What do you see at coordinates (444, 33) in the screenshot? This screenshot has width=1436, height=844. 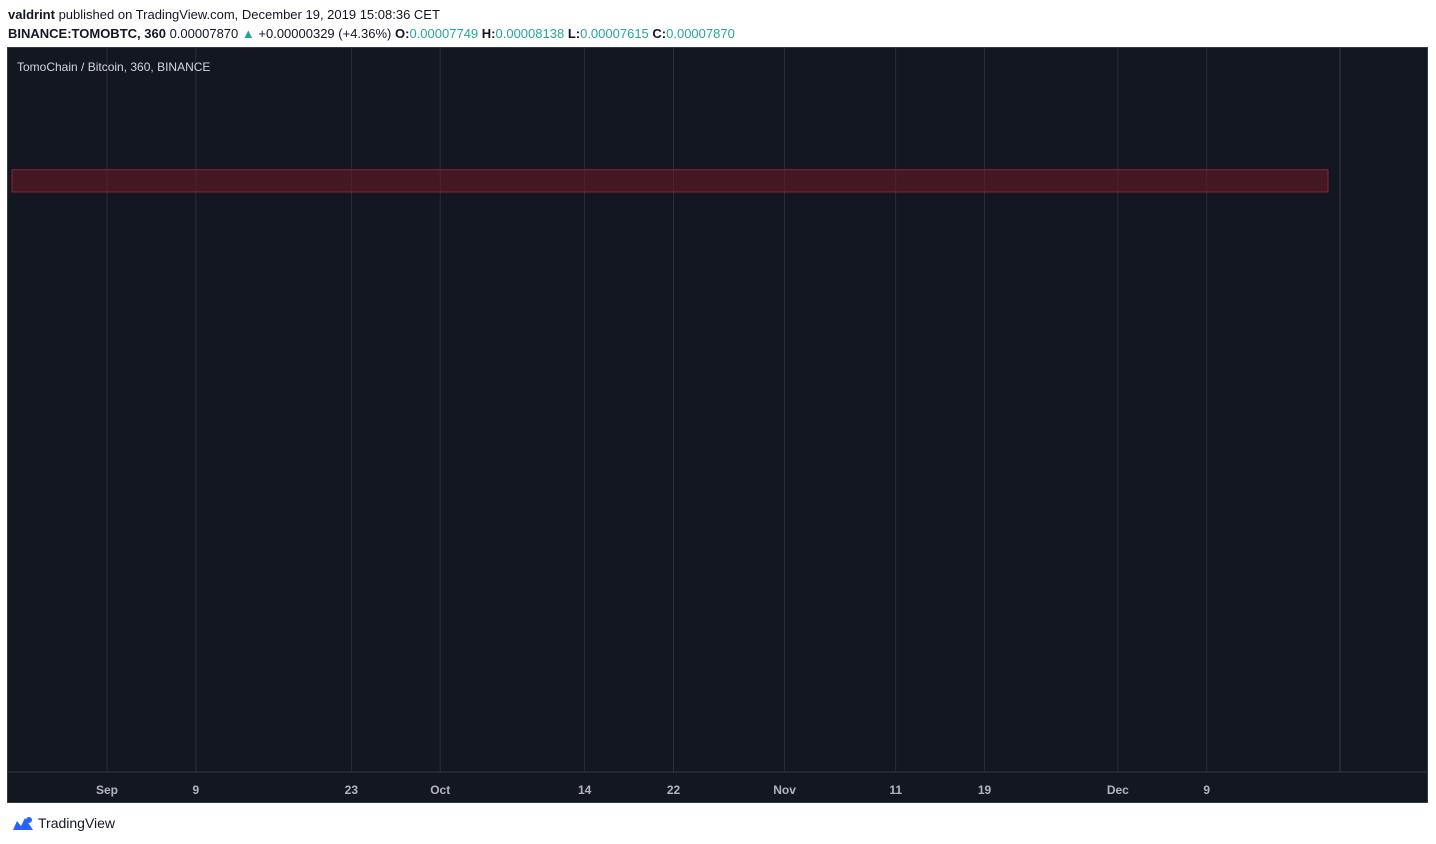 I see `open-value: 0.00007749` at bounding box center [444, 33].